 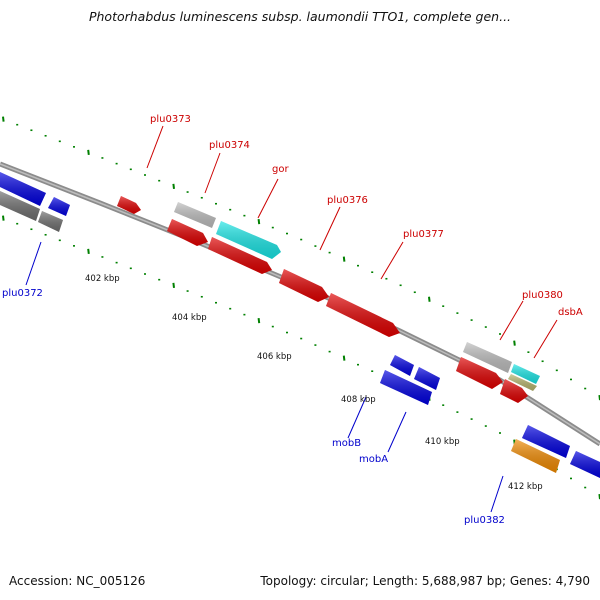 What do you see at coordinates (423, 234) in the screenshot?
I see `label-plu0377: plu0377` at bounding box center [423, 234].